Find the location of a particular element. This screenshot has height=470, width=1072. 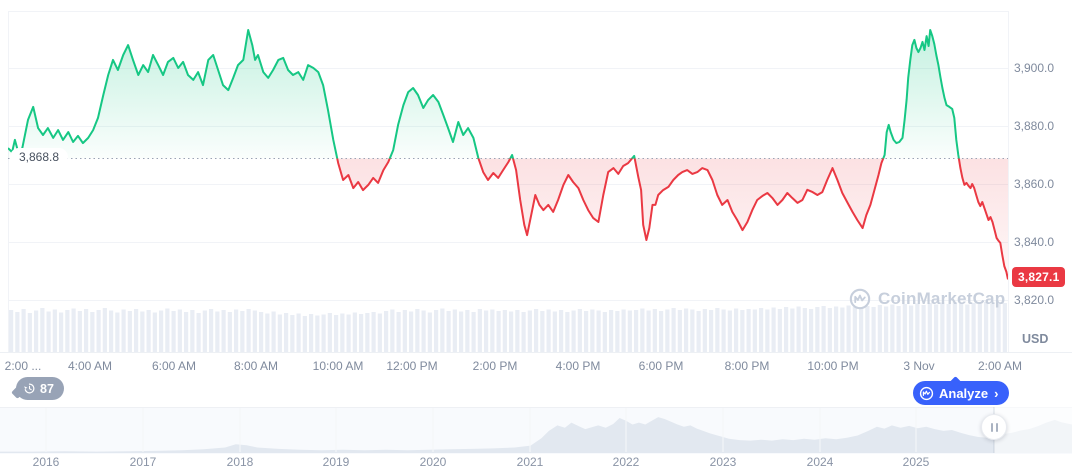

watermark-text: CoinMarketCap is located at coordinates (942, 298).